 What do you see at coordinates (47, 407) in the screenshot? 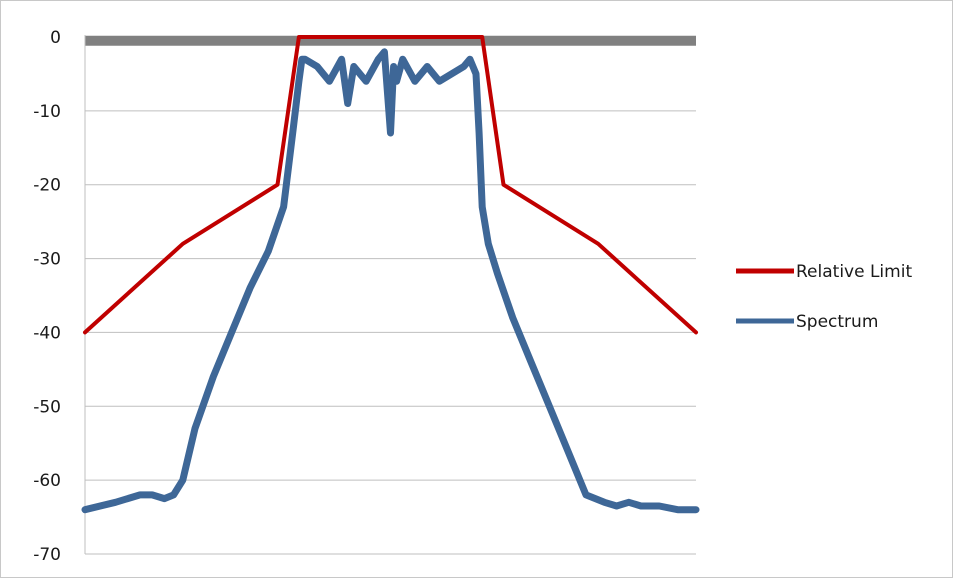
I see `y-tick-label: -50` at bounding box center [47, 407].